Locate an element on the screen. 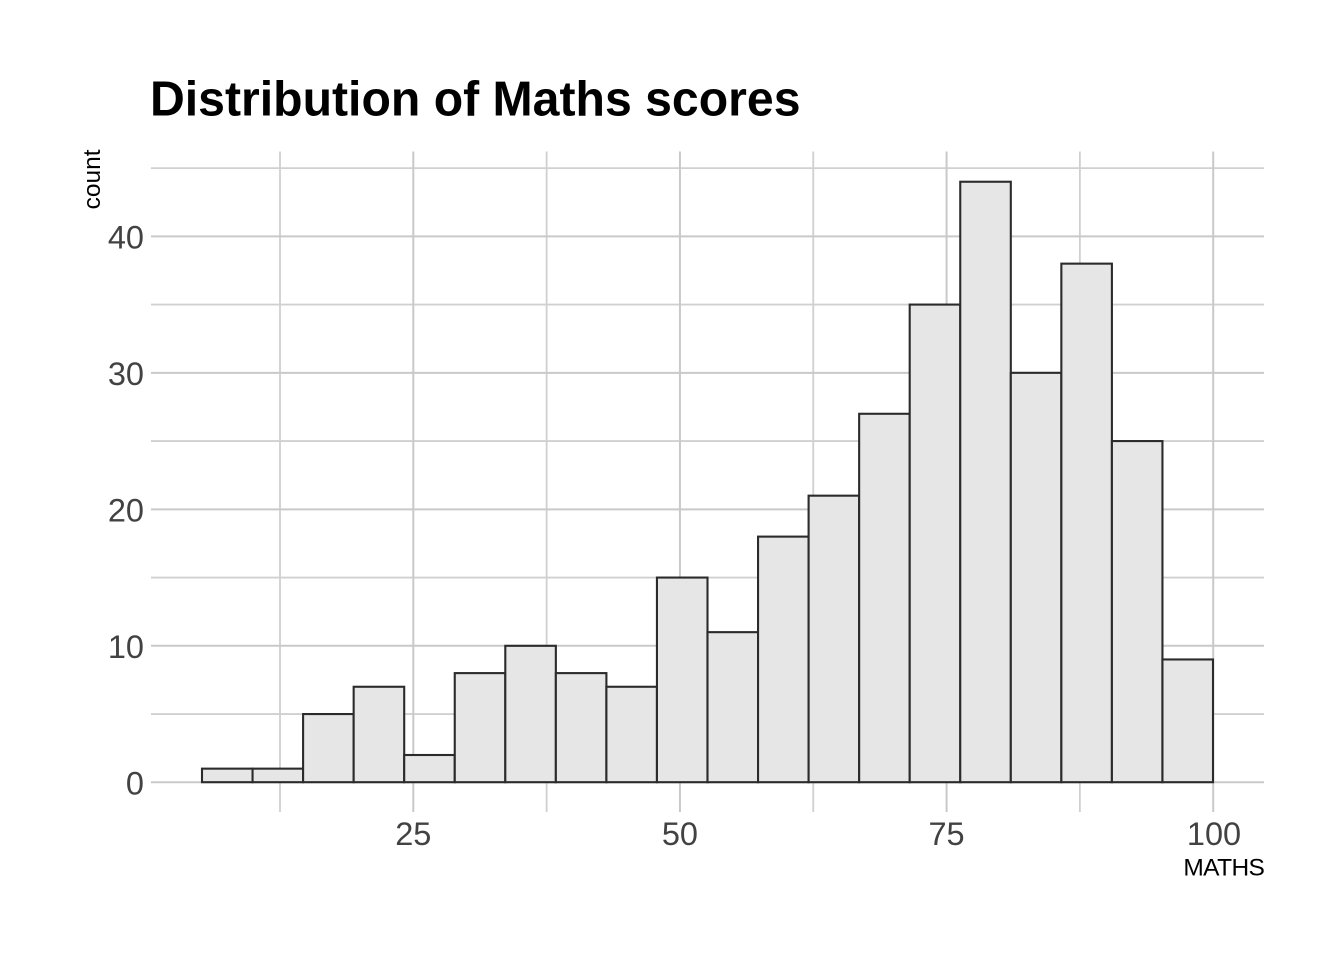 The width and height of the screenshot is (1344, 960). svg-text: MATHS is located at coordinates (1223, 867).